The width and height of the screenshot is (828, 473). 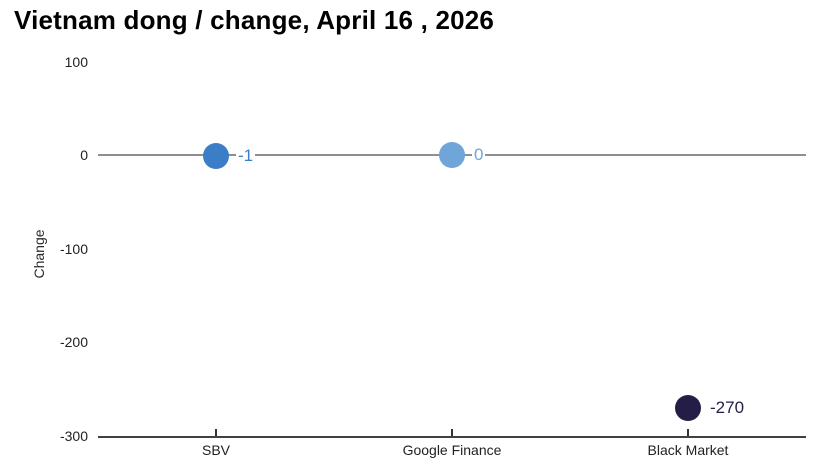 I want to click on y-tick-label: -100, so click(x=73, y=248).